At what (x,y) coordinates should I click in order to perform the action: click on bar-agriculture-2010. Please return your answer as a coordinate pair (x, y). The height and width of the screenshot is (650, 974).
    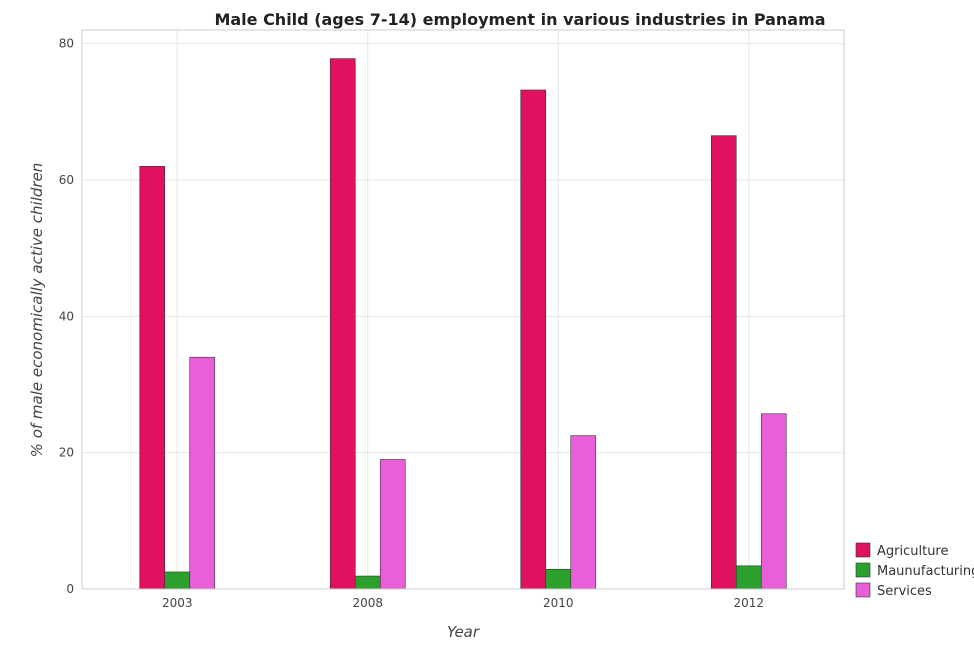
    Looking at the image, I should click on (533, 339).